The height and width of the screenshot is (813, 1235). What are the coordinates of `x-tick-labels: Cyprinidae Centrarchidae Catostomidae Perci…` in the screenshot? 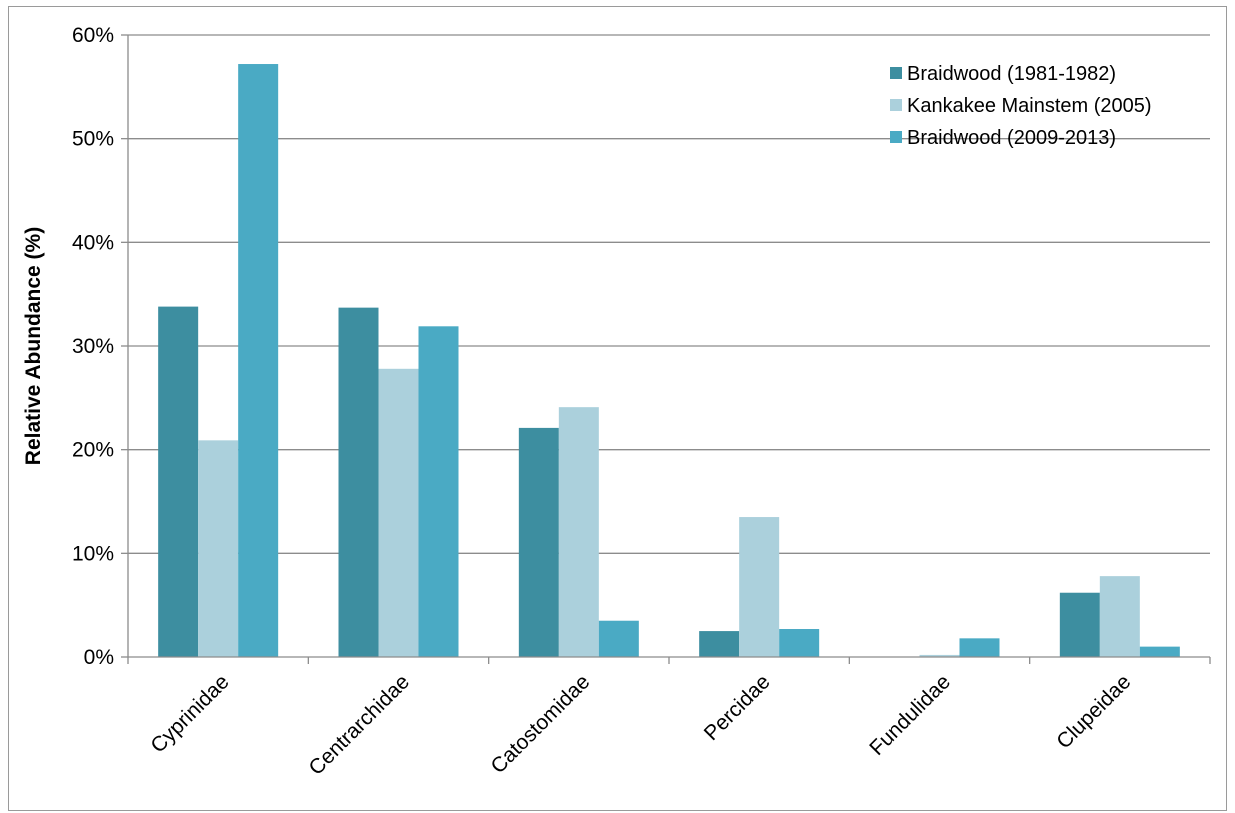 It's located at (640, 725).